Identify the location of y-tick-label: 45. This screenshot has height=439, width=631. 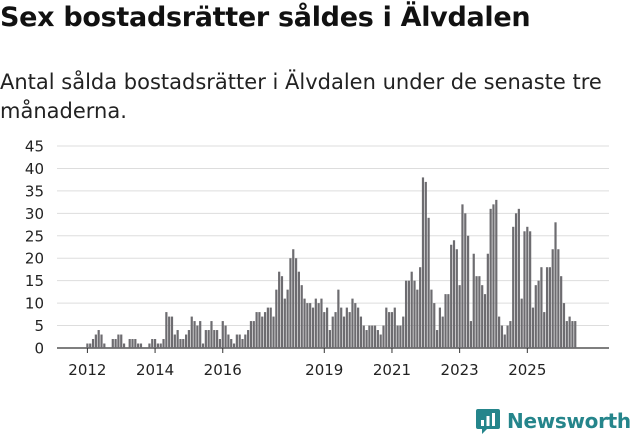
(34, 147).